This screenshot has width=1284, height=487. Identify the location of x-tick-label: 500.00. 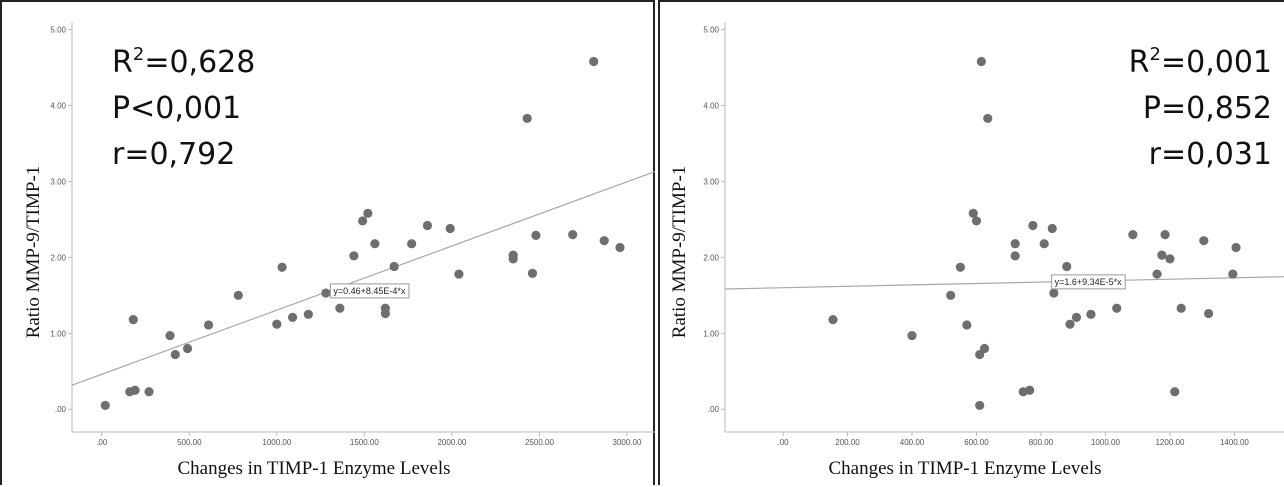
(189, 442).